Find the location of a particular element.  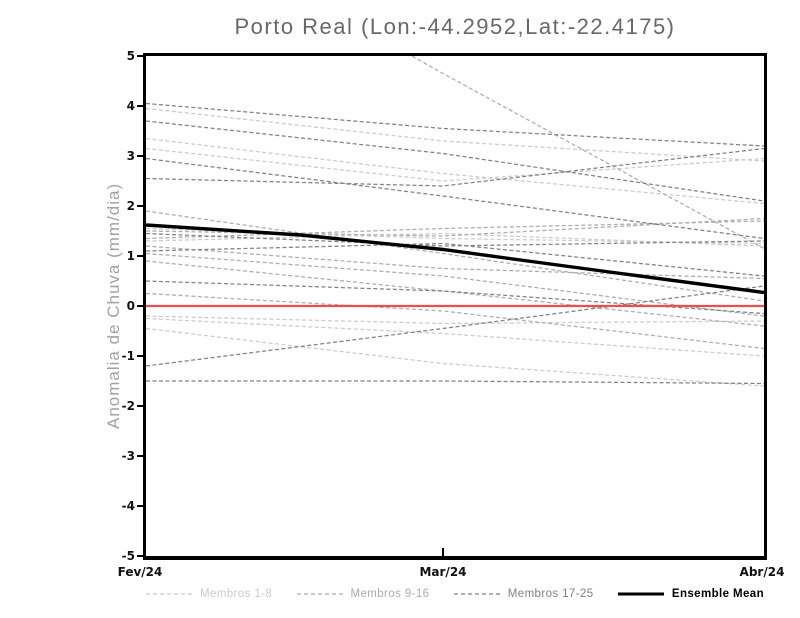

x-tick-label: Abr/24 is located at coordinates (762, 572).